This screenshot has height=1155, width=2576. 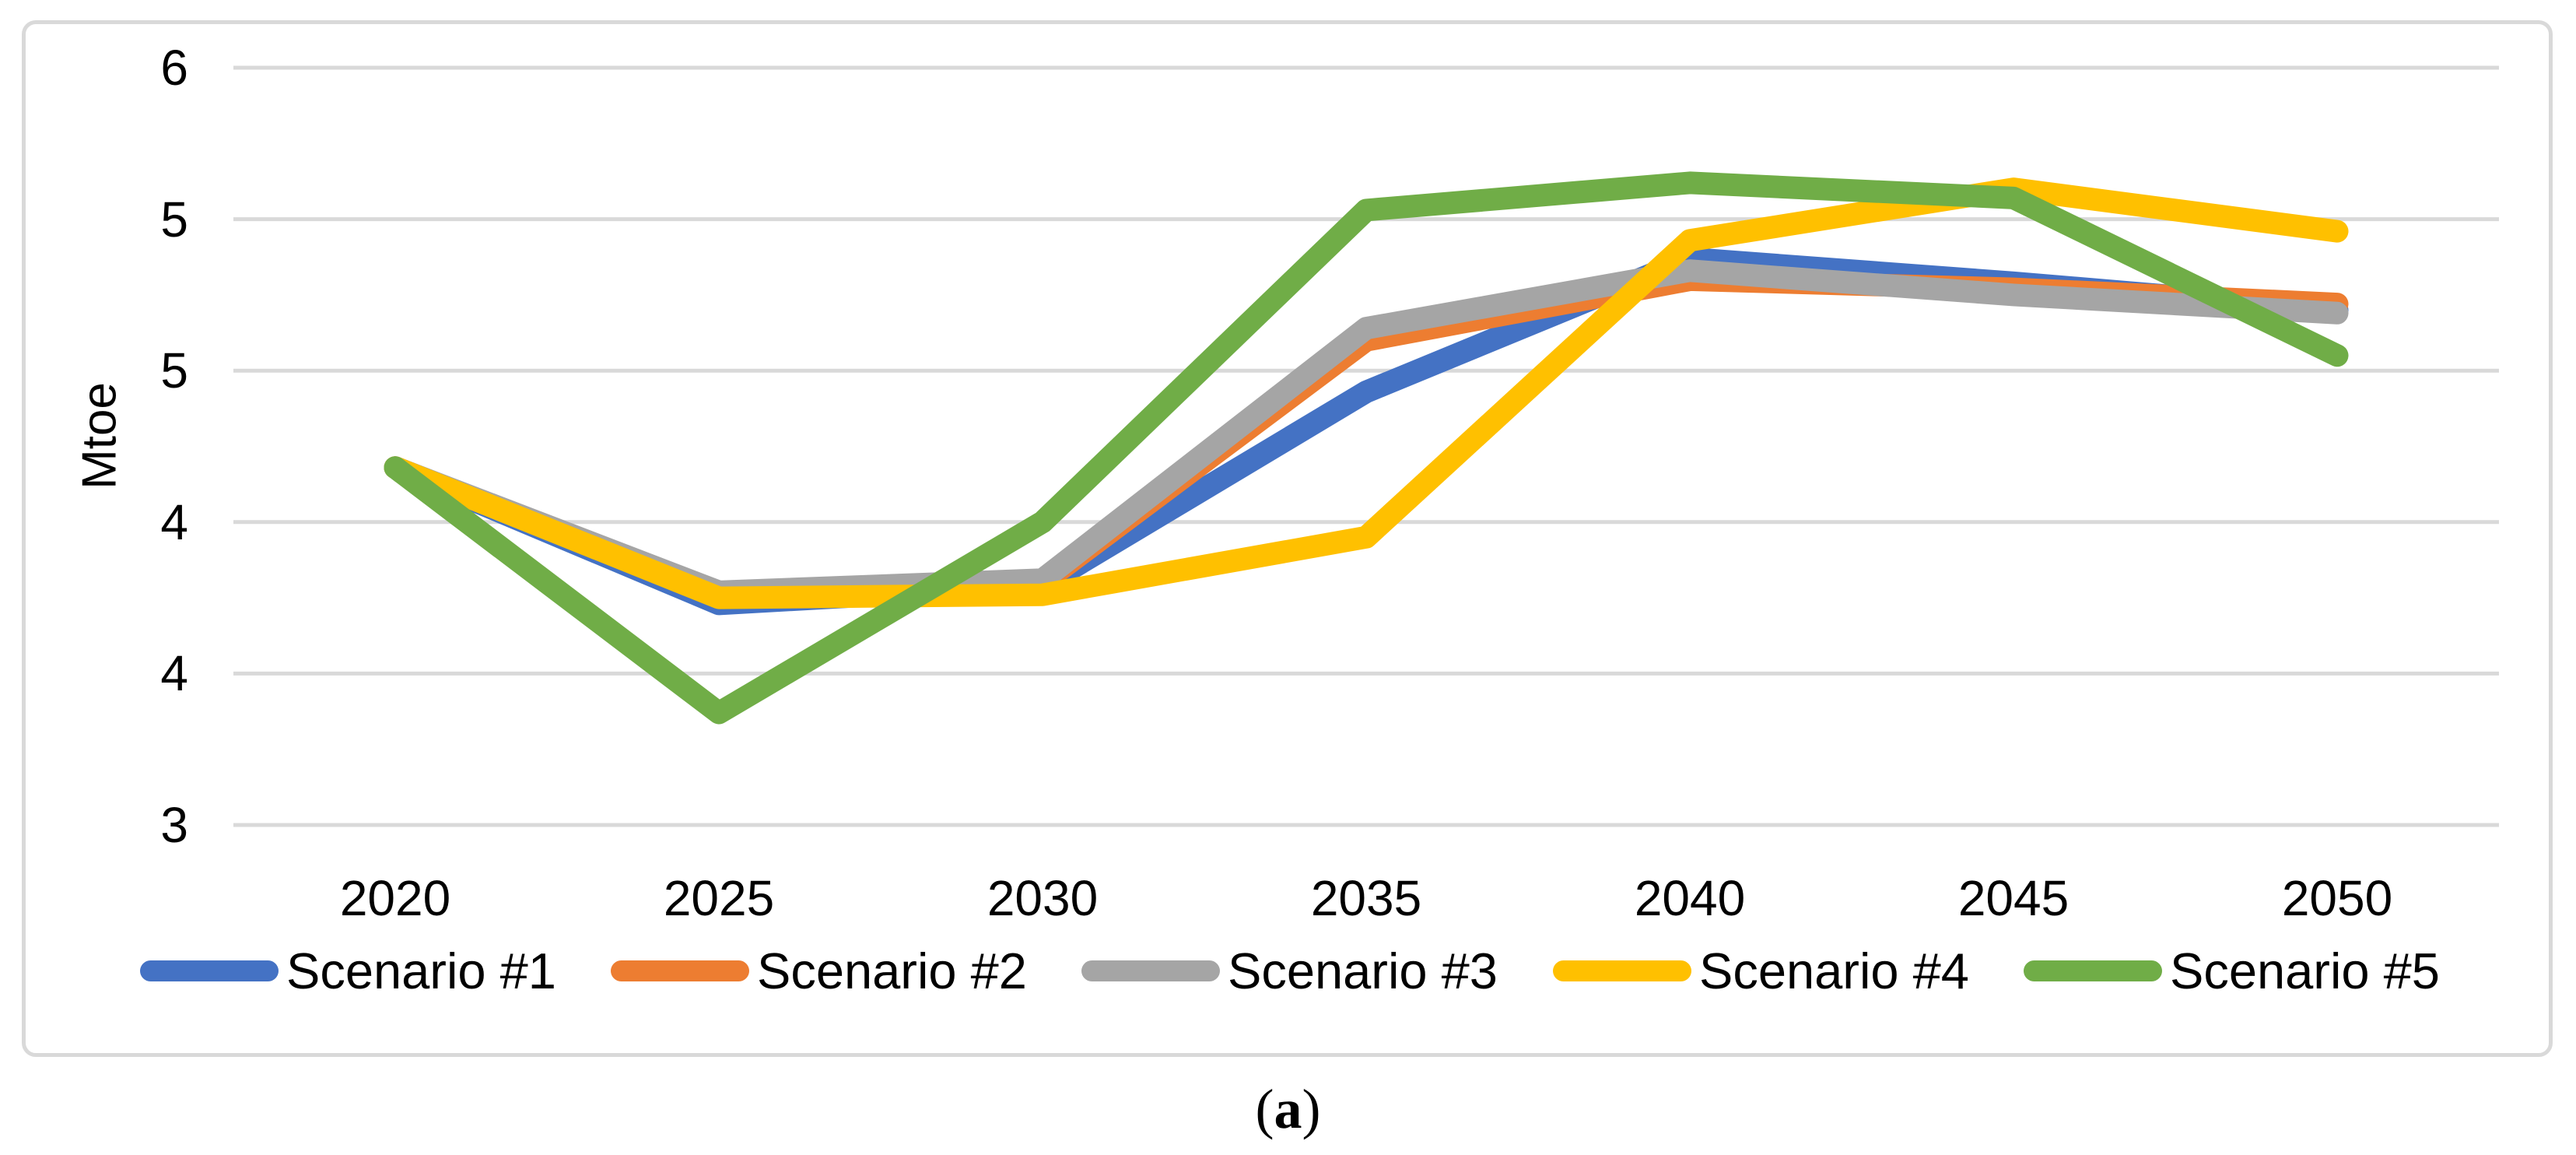 What do you see at coordinates (2337, 898) in the screenshot?
I see `x-tick-label: 2050` at bounding box center [2337, 898].